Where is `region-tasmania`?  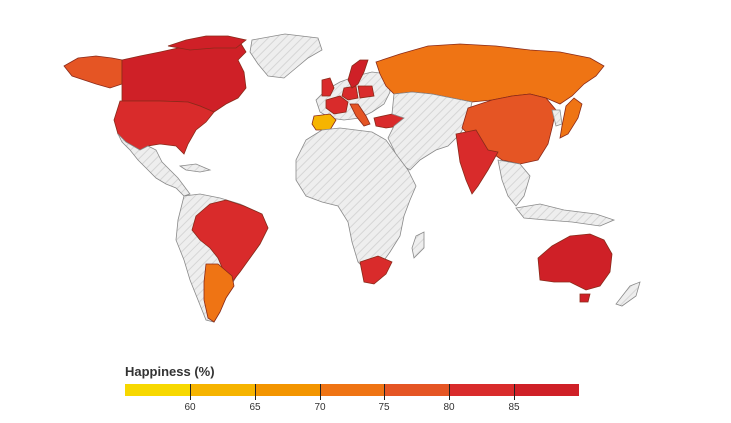 region-tasmania is located at coordinates (585, 298).